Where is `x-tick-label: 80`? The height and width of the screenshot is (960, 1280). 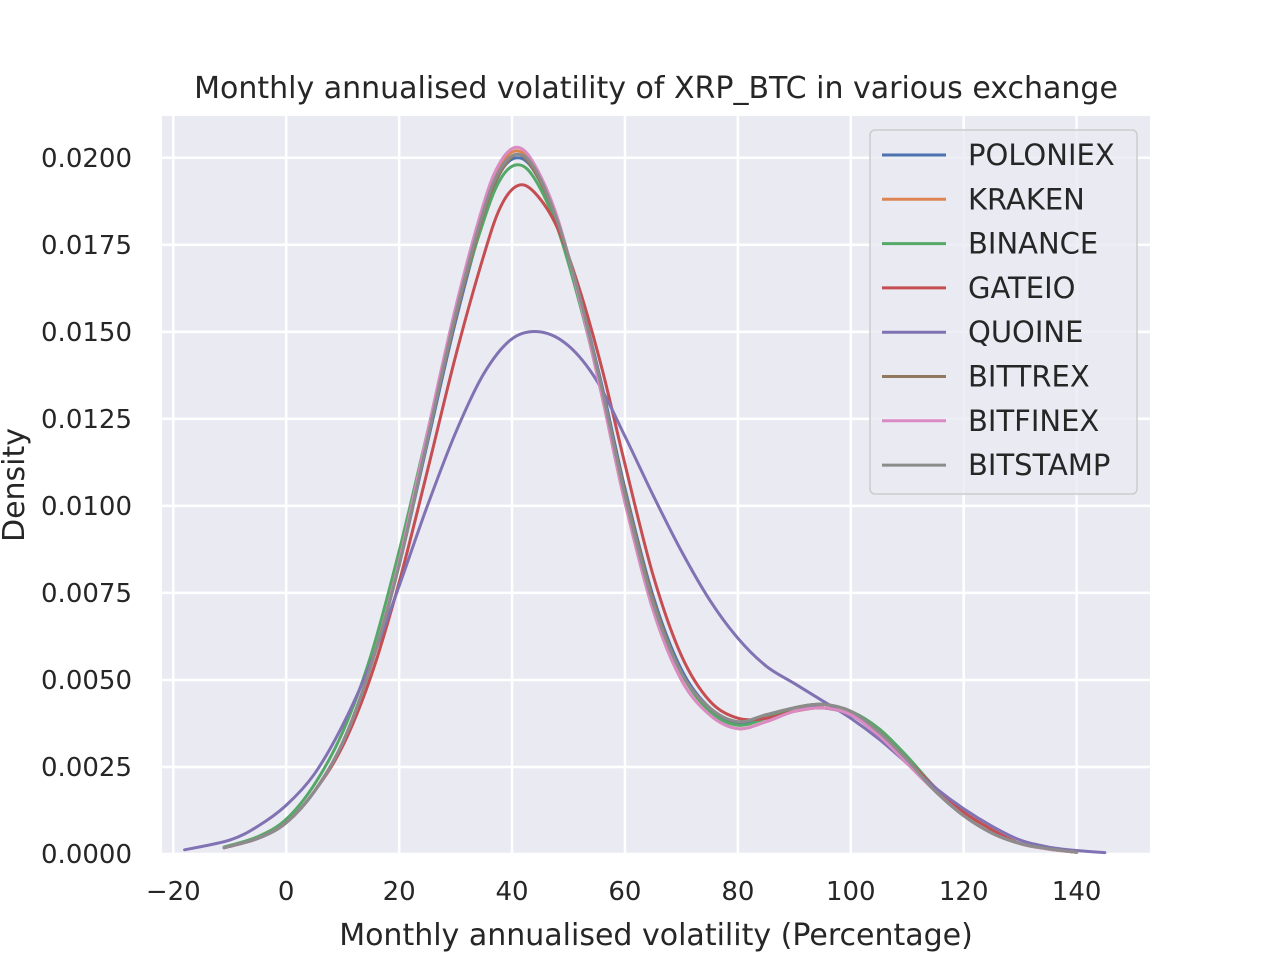 x-tick-label: 80 is located at coordinates (737, 892).